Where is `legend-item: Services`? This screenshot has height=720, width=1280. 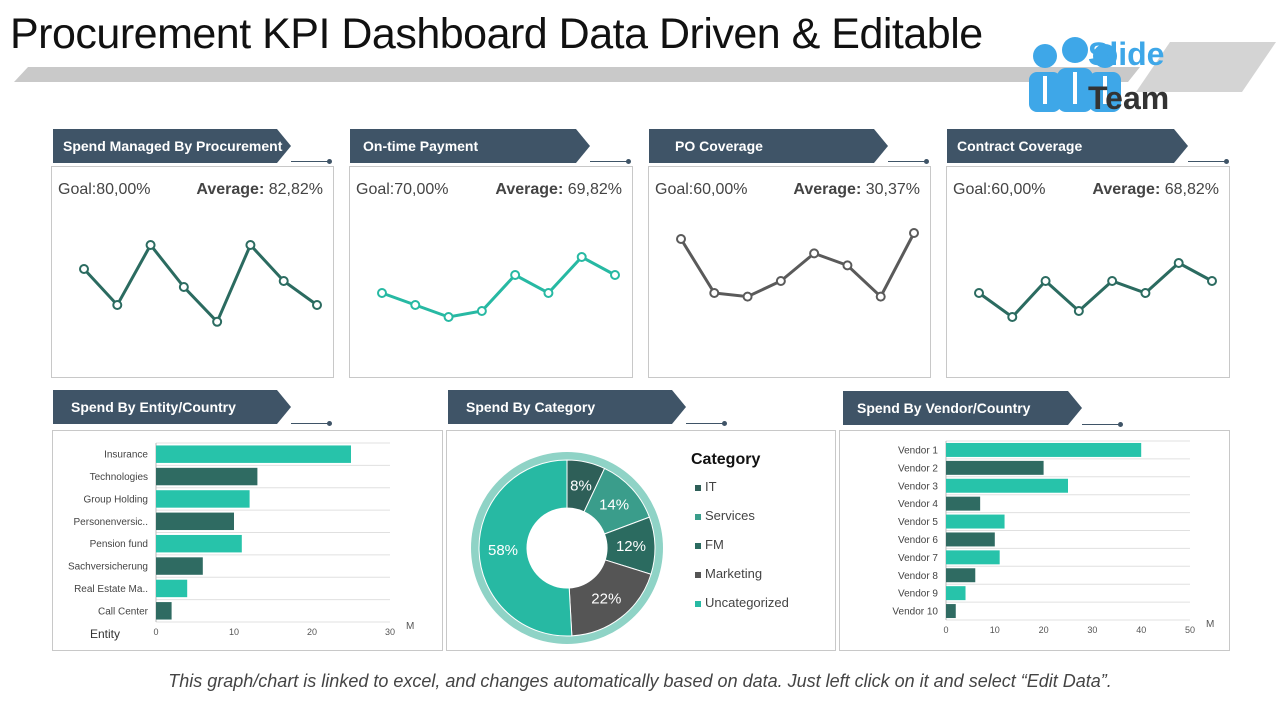
legend-item: Services is located at coordinates (725, 515).